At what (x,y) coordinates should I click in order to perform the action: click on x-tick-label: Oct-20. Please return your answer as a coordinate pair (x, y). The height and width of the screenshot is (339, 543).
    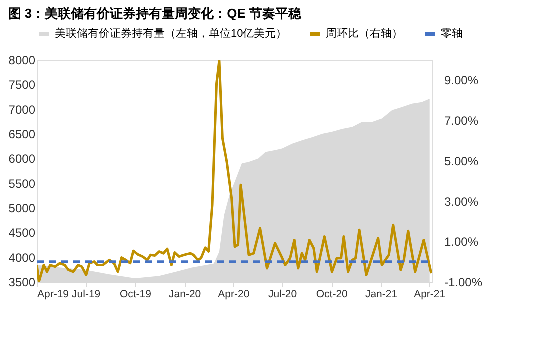
    Looking at the image, I should click on (332, 294).